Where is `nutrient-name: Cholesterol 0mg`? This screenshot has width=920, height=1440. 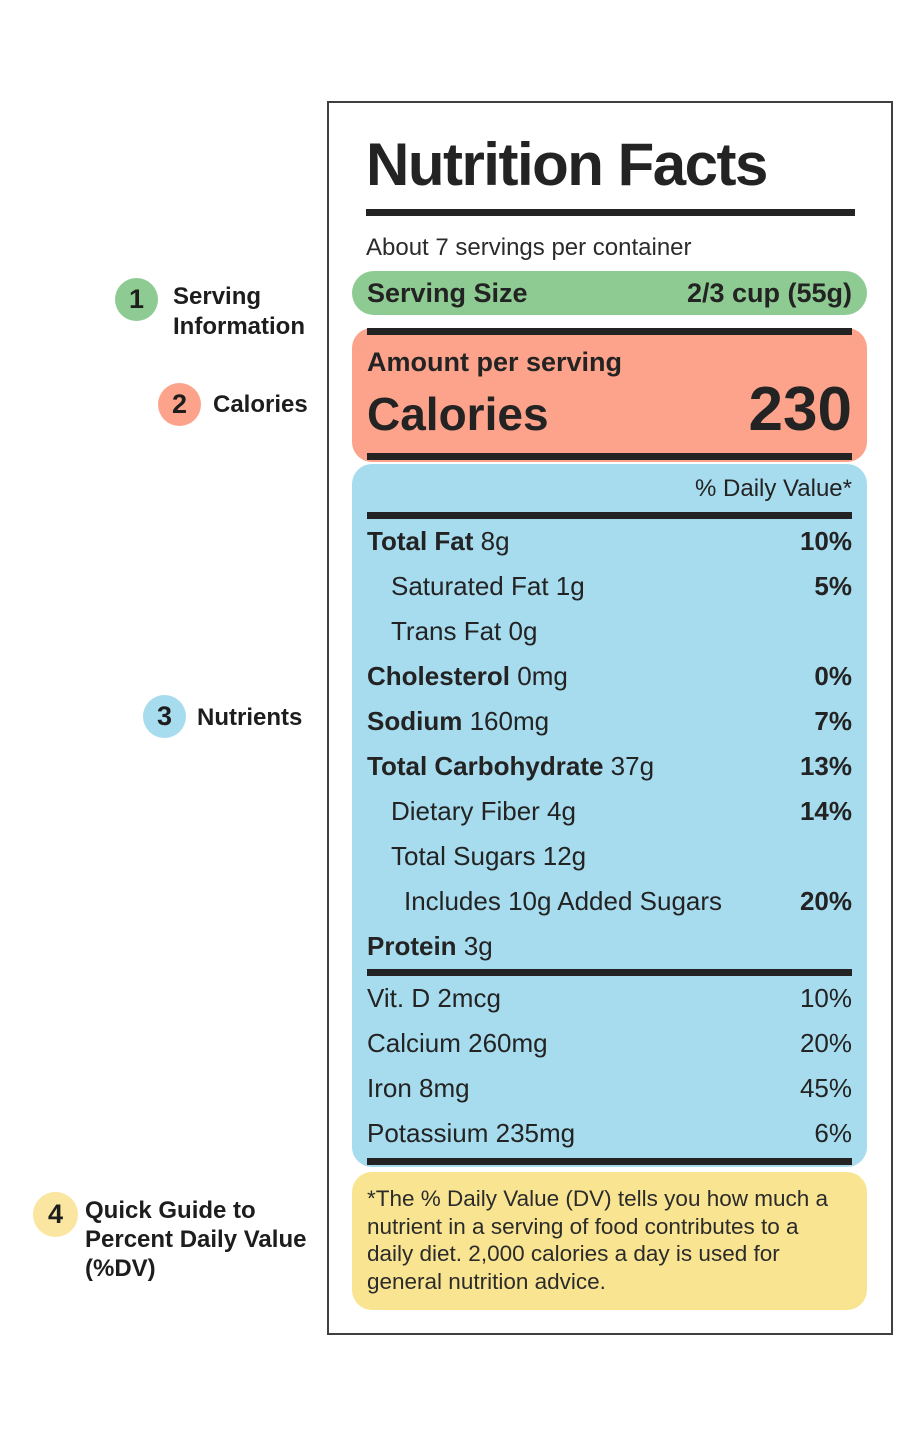 nutrient-name: Cholesterol 0mg is located at coordinates (467, 676).